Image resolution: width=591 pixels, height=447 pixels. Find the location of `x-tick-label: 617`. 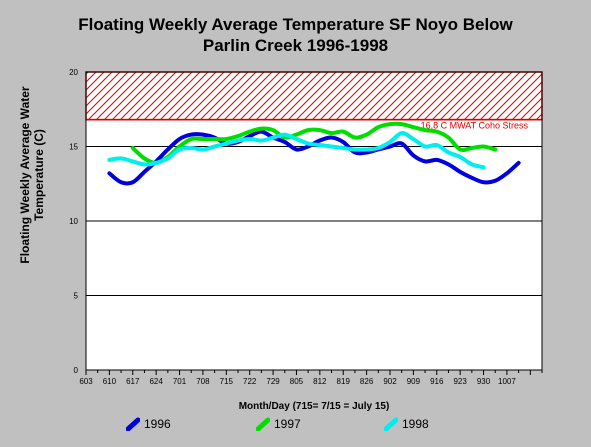

x-tick-label: 617 is located at coordinates (133, 381).